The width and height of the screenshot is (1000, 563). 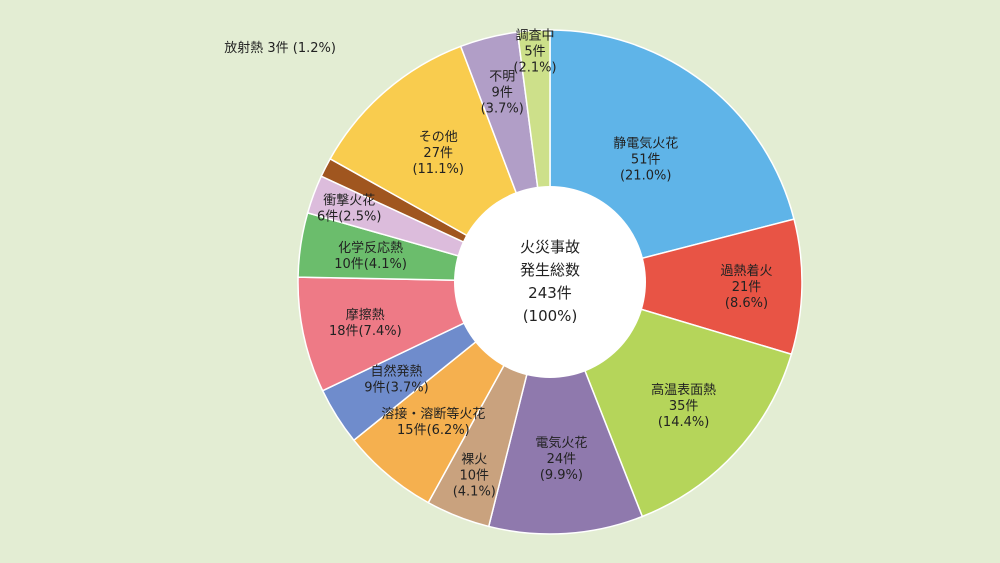 I want to click on slice-name: 調査中, so click(x=534, y=36).